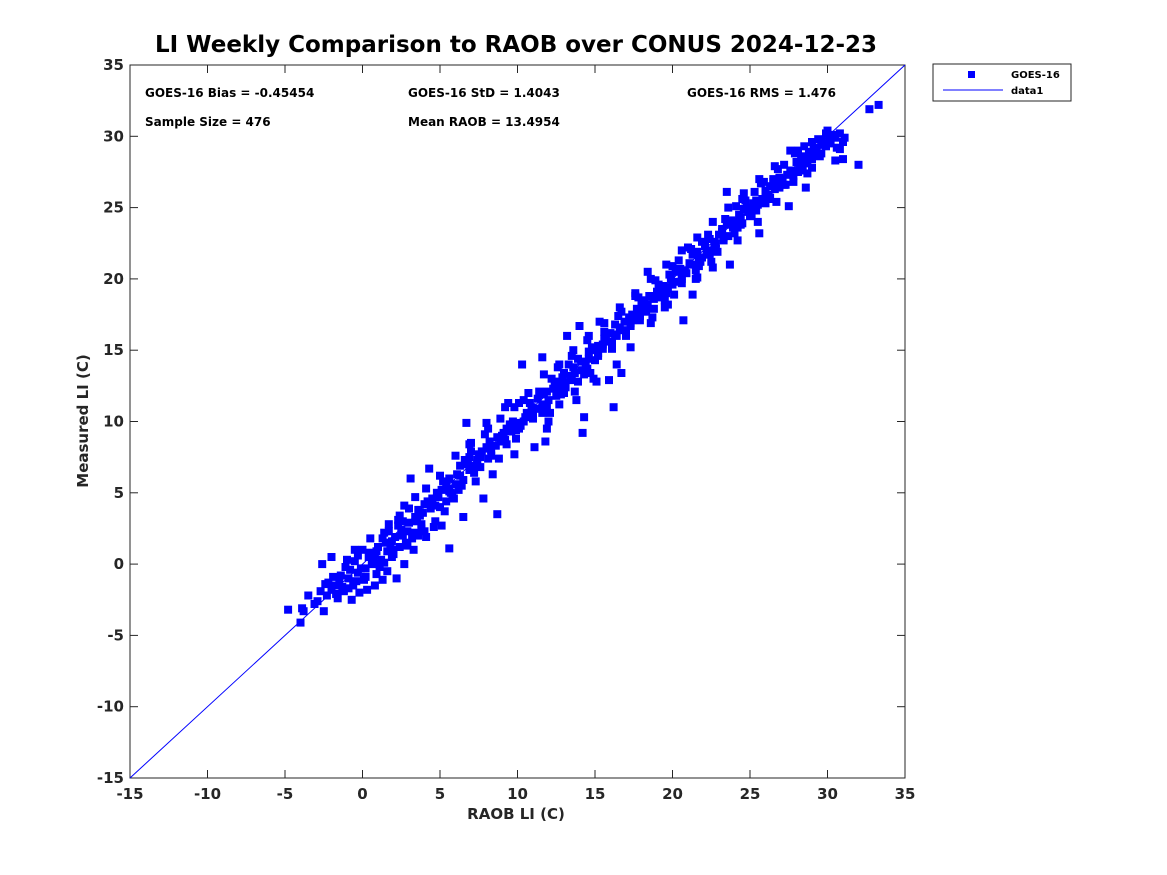  Describe the element at coordinates (110, 778) in the screenshot. I see `y-tick-label: -15` at that location.